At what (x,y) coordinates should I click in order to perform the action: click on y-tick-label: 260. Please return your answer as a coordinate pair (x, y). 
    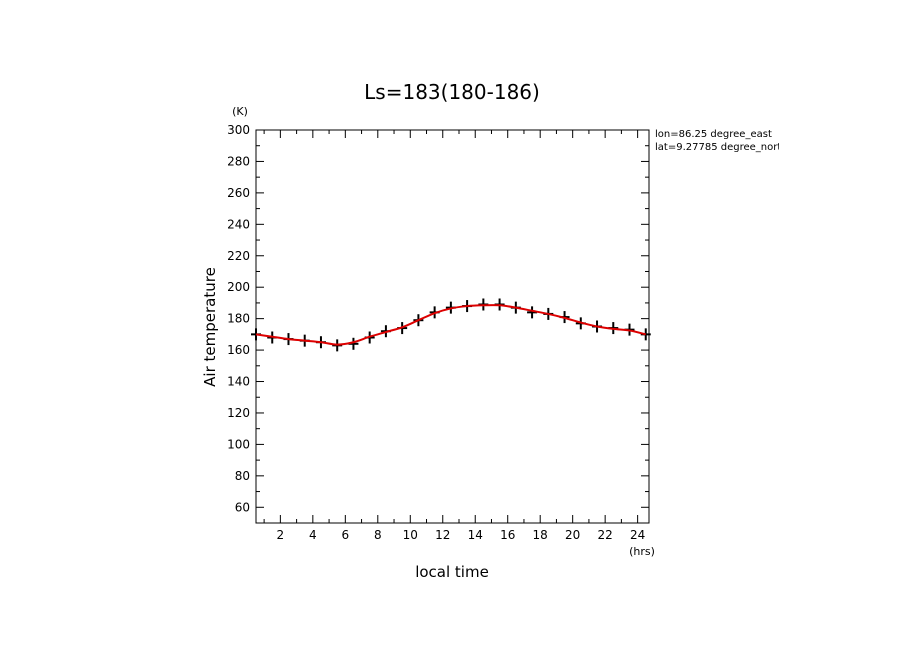
    Looking at the image, I should click on (238, 193).